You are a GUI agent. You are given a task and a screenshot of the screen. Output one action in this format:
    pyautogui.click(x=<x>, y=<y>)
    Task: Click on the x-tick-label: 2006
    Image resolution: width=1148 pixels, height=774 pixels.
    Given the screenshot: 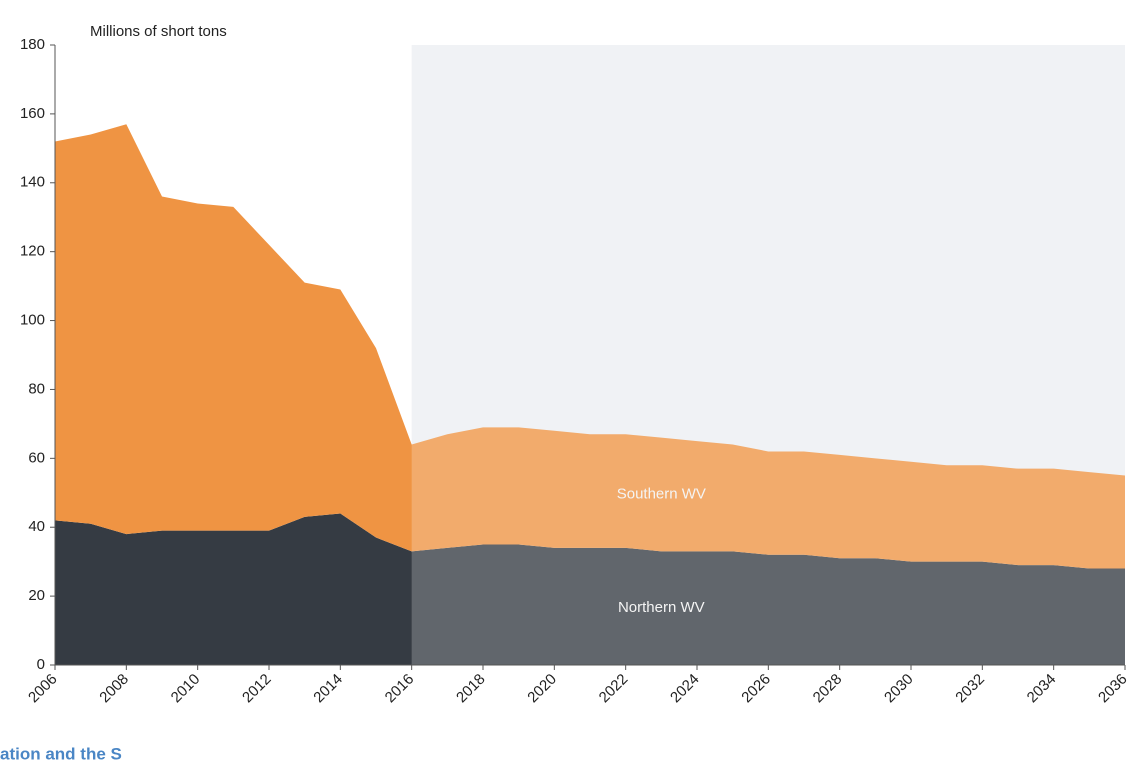 What is the action you would take?
    pyautogui.click(x=43, y=689)
    